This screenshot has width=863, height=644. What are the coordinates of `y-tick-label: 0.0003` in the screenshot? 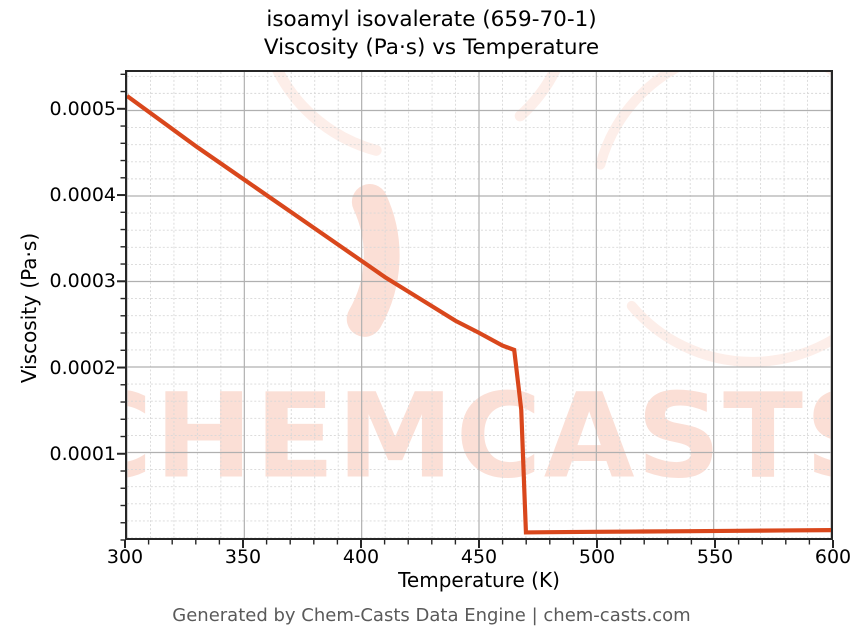 It's located at (82, 281).